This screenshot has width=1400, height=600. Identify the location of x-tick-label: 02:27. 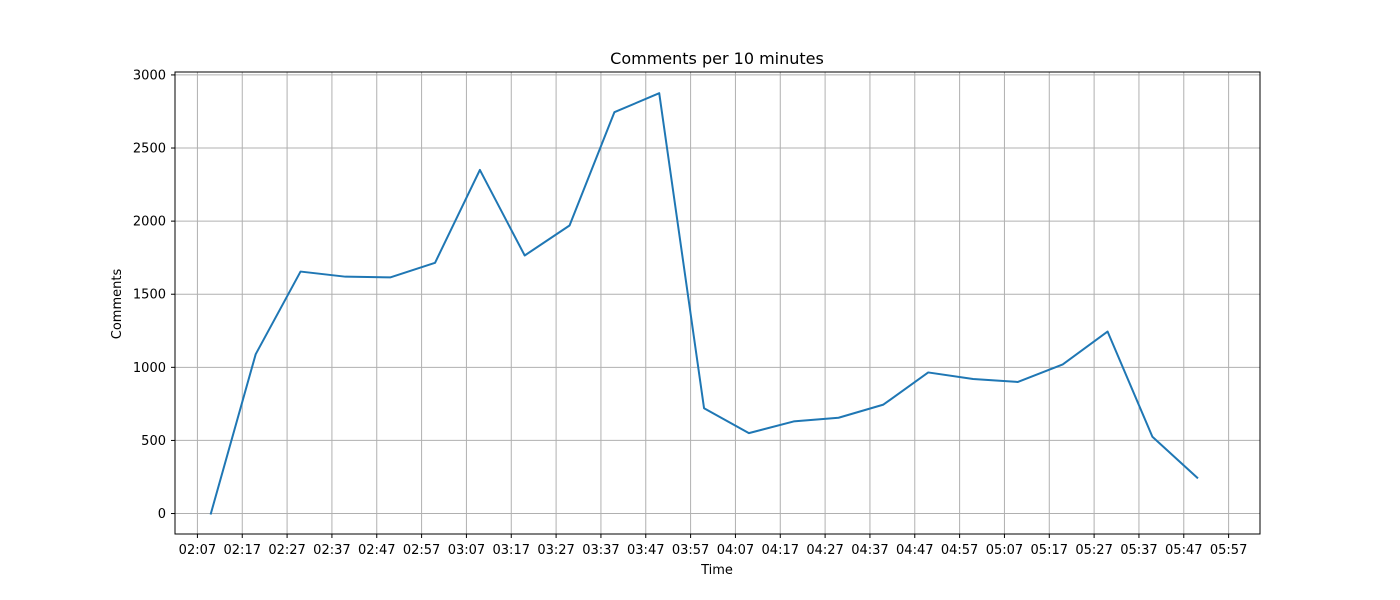
(286, 550).